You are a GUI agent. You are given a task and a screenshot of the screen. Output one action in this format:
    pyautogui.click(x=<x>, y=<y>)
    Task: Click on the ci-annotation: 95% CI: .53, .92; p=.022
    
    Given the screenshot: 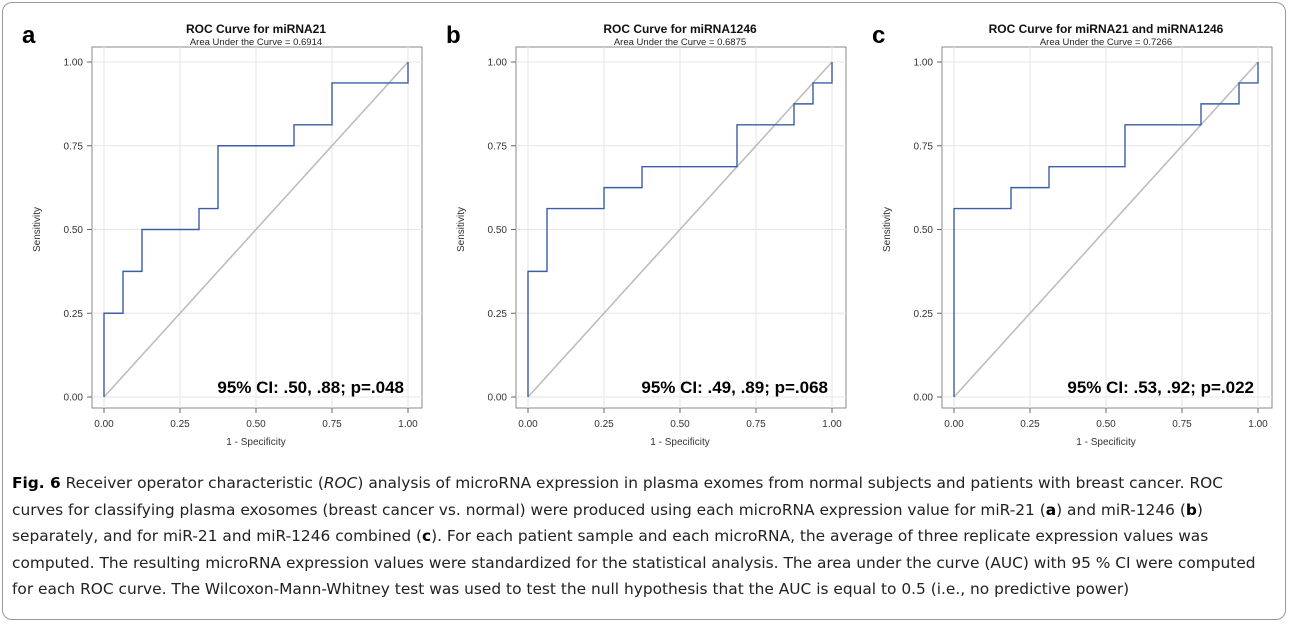 What is the action you would take?
    pyautogui.click(x=1160, y=387)
    